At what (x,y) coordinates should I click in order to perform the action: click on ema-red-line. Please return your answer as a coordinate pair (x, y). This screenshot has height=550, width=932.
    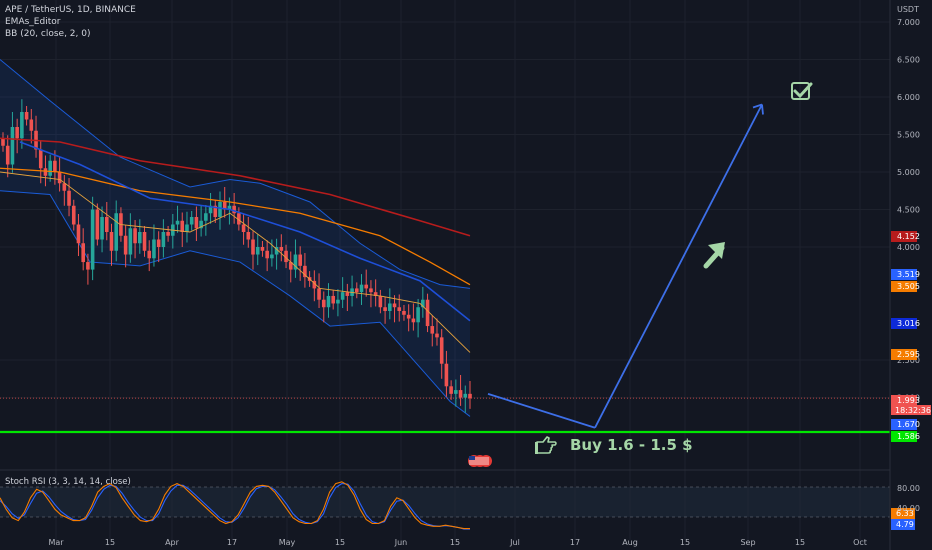
    Looking at the image, I should click on (235, 187).